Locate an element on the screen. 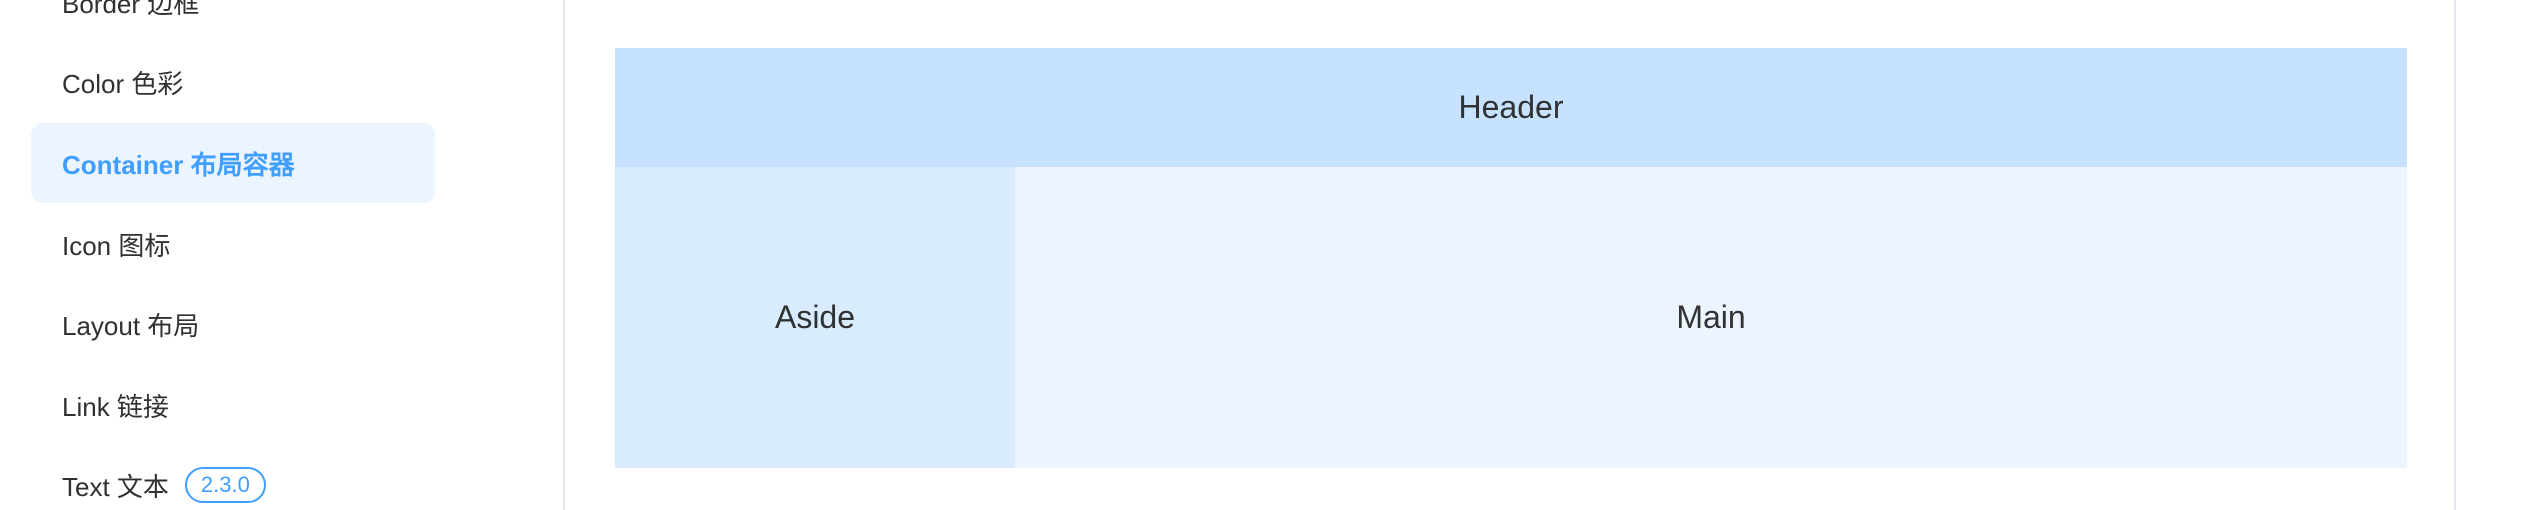  sidebar-item-border: Border 边框 is located at coordinates (233, 21).